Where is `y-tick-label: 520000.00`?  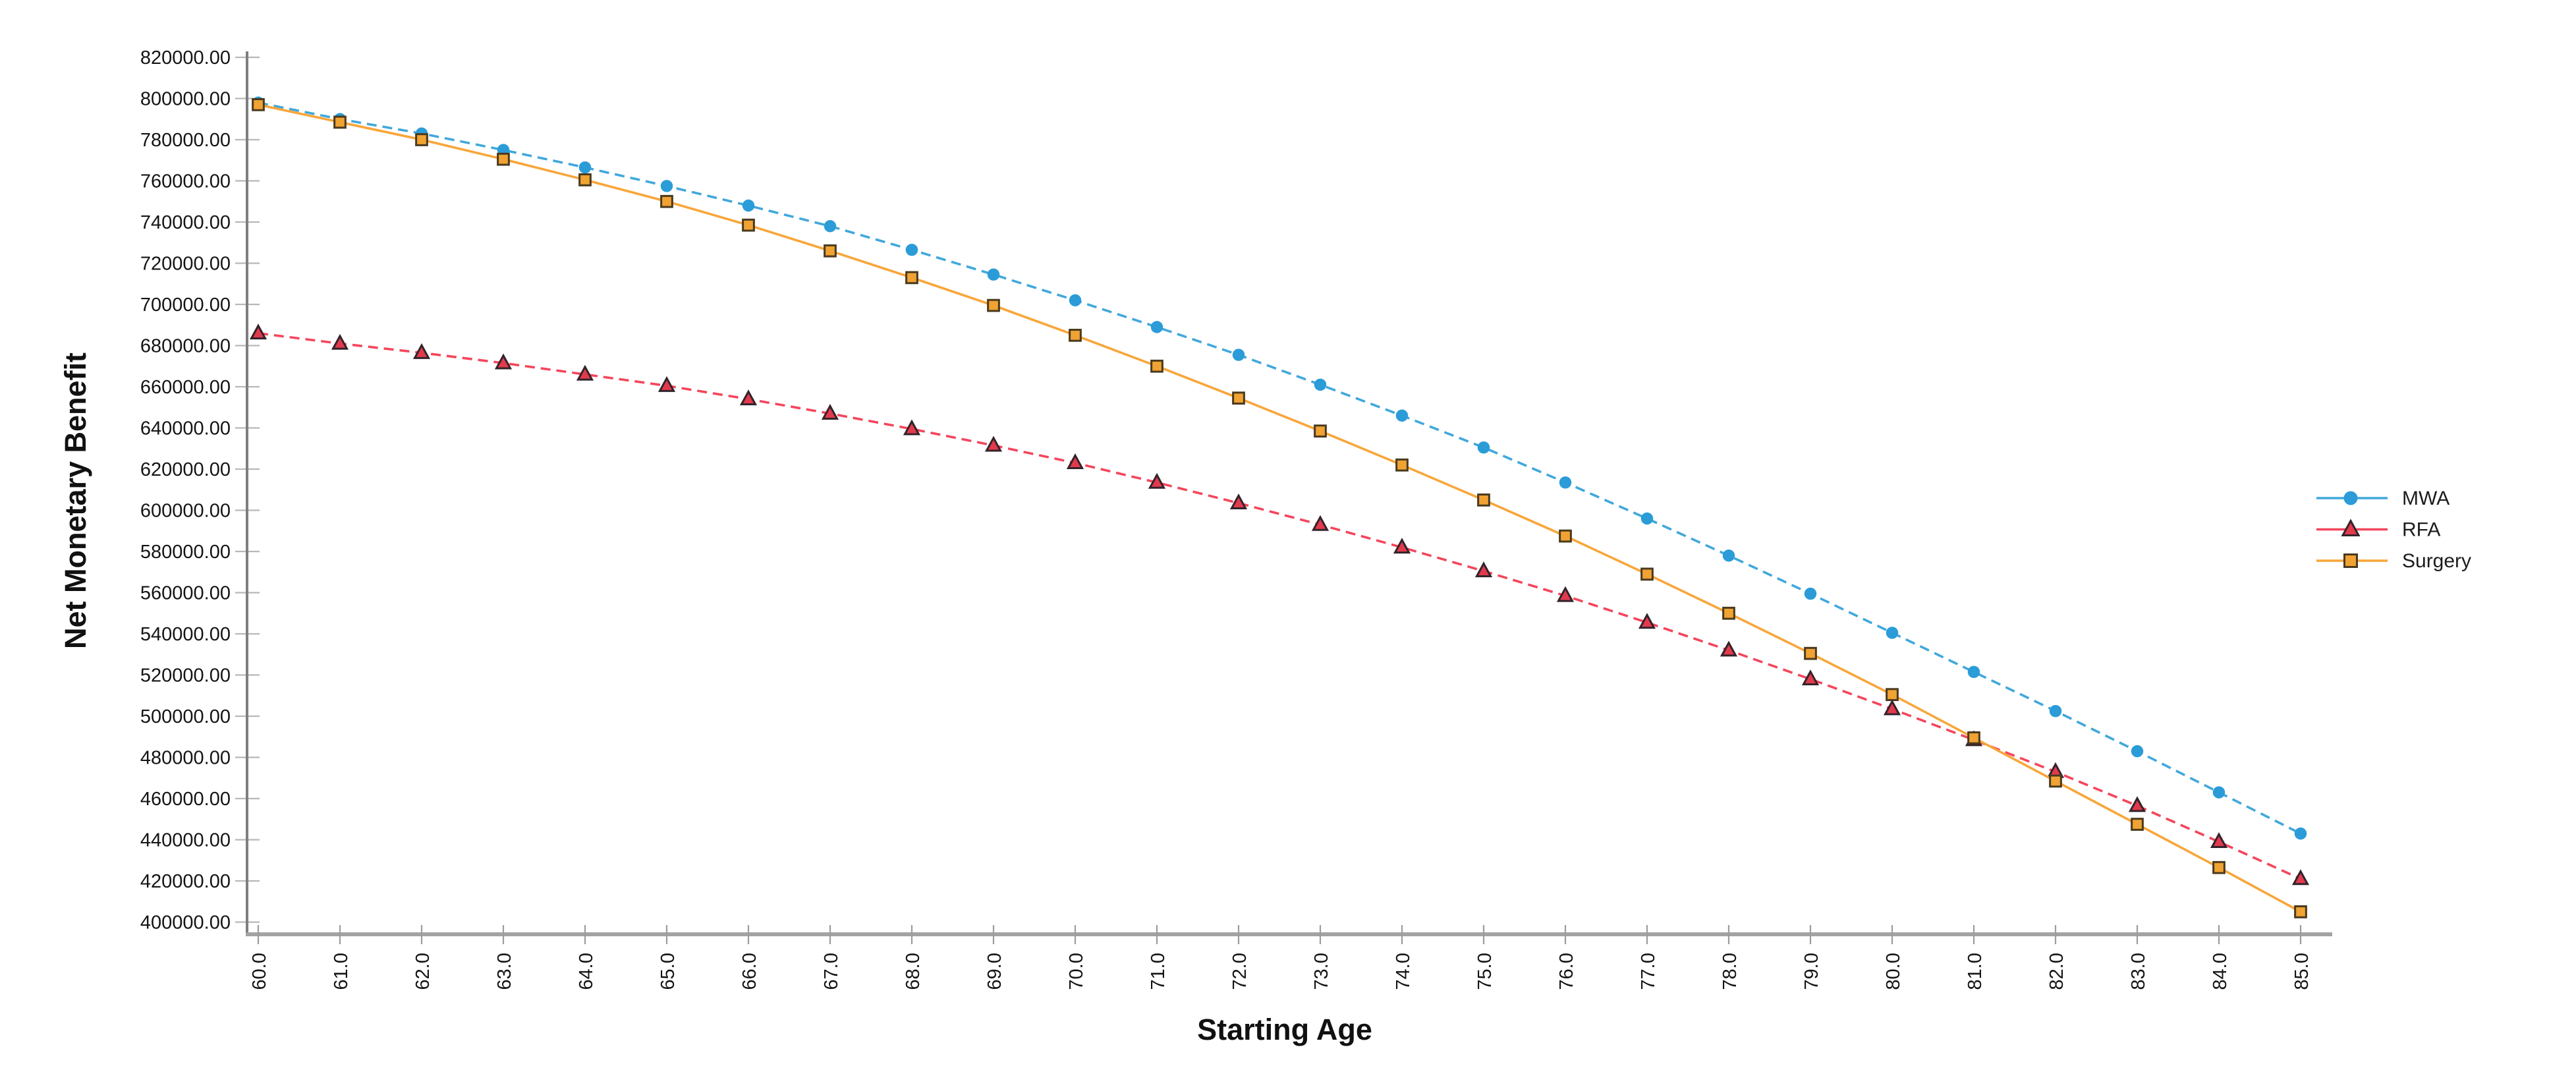 y-tick-label: 520000.00 is located at coordinates (185, 676).